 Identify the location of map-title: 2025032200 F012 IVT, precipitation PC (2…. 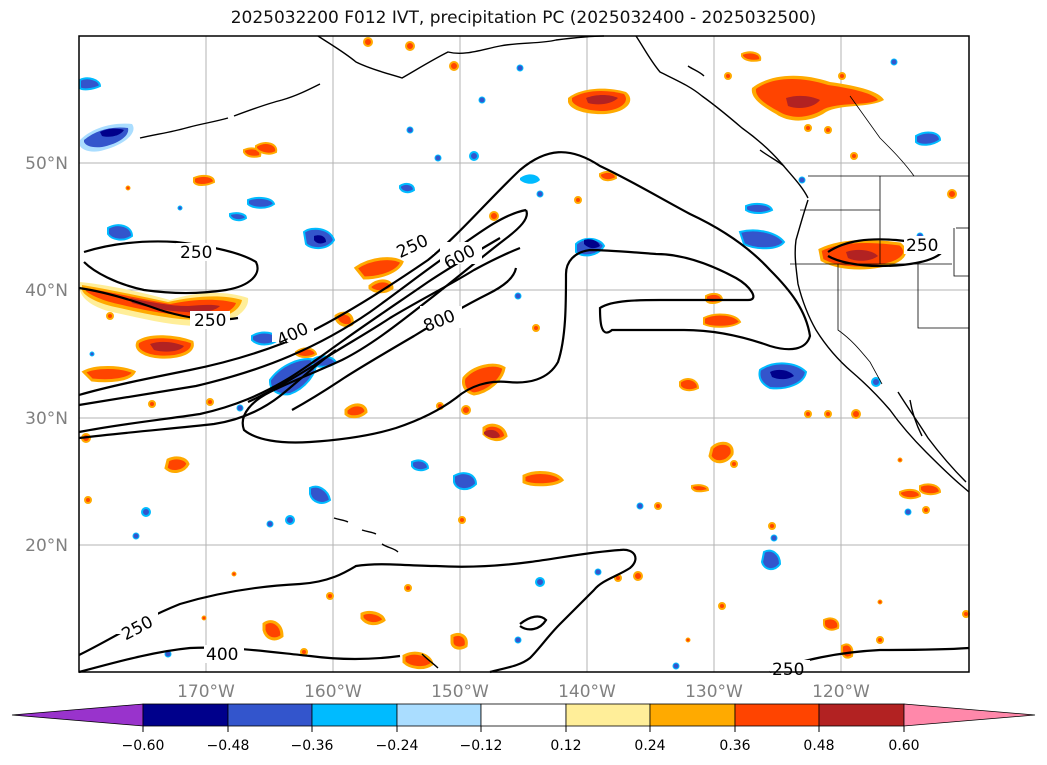
(523, 18).